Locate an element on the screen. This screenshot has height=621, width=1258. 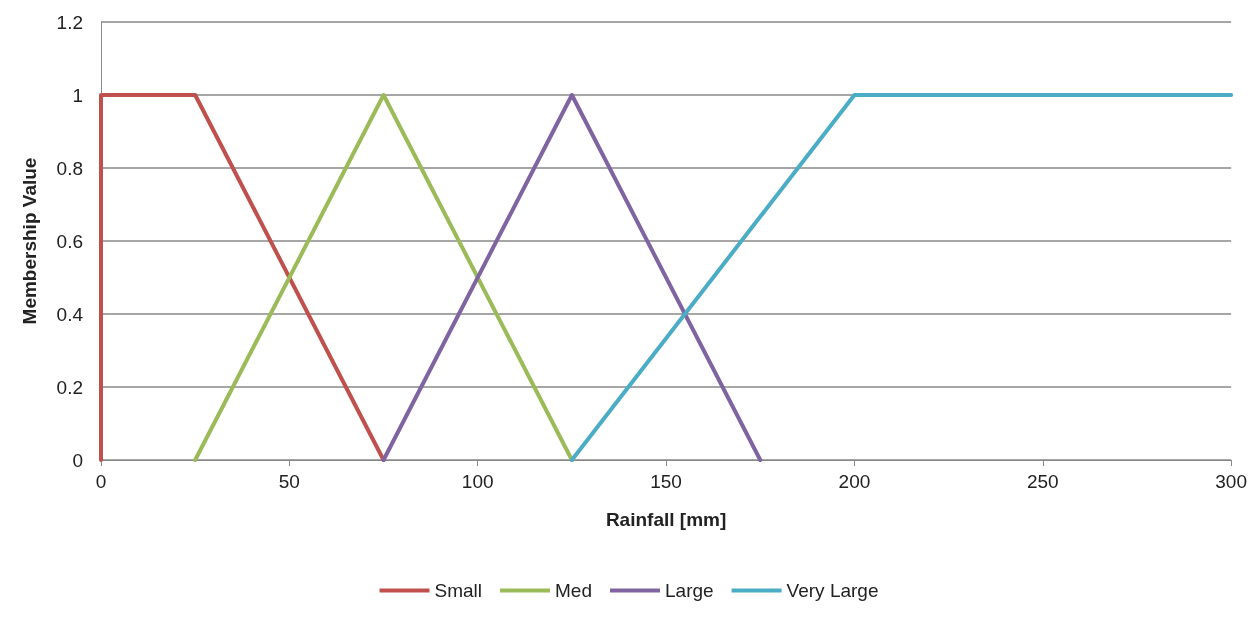
x-axis-title: Rainfall [mm] is located at coordinates (666, 519).